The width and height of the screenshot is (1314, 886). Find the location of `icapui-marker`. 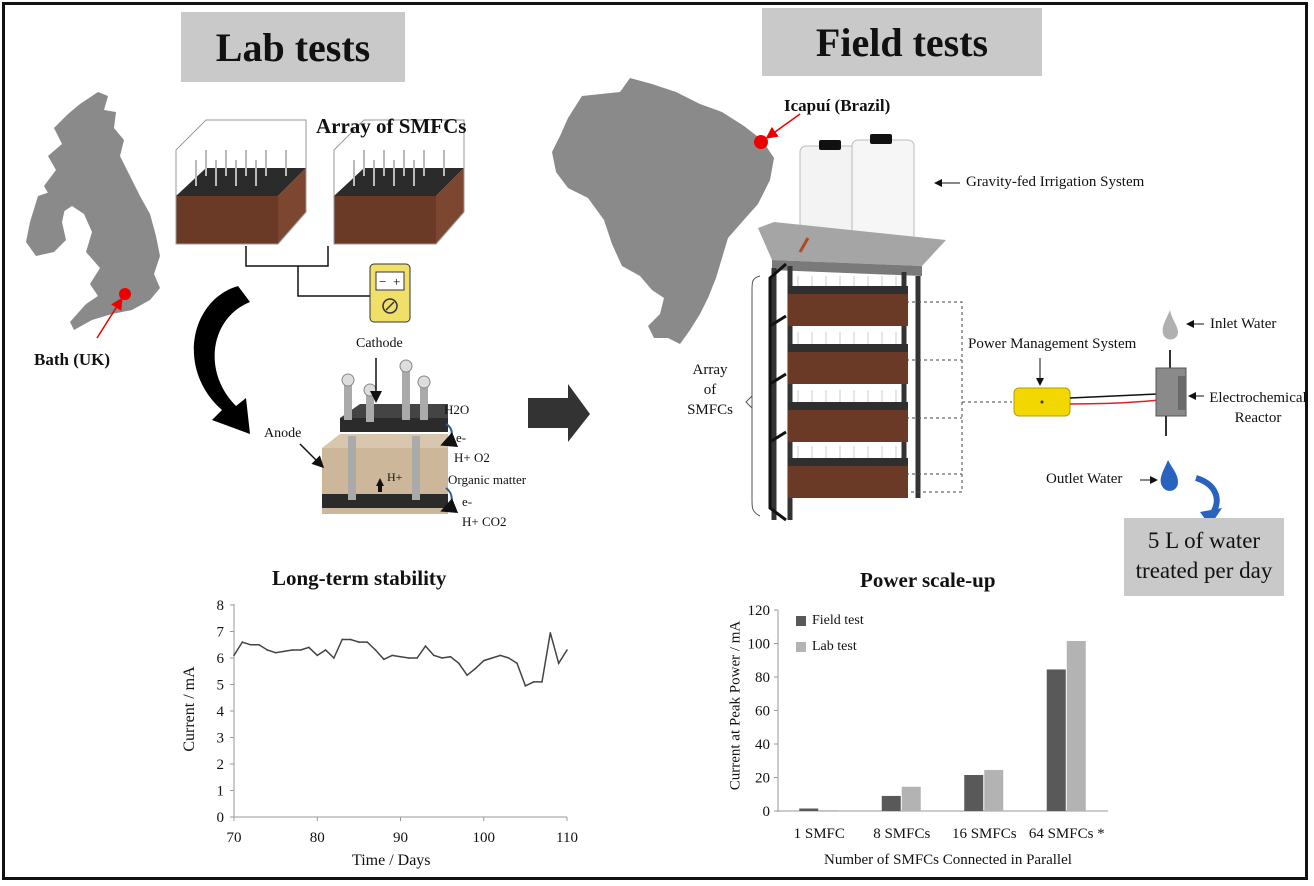

icapui-marker is located at coordinates (761, 142).